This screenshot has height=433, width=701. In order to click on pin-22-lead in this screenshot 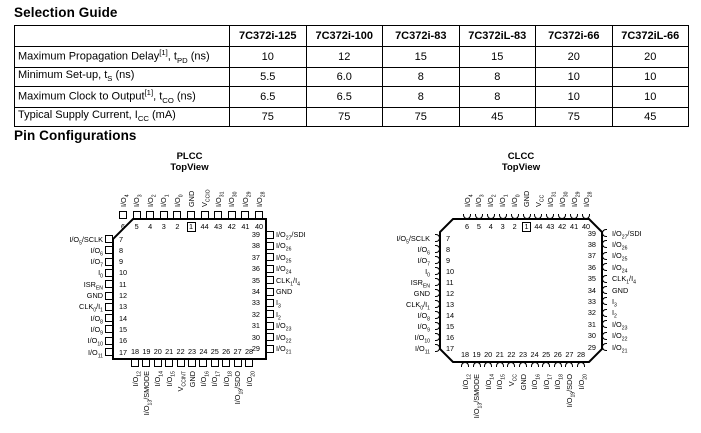, I will do `click(511, 364)`.